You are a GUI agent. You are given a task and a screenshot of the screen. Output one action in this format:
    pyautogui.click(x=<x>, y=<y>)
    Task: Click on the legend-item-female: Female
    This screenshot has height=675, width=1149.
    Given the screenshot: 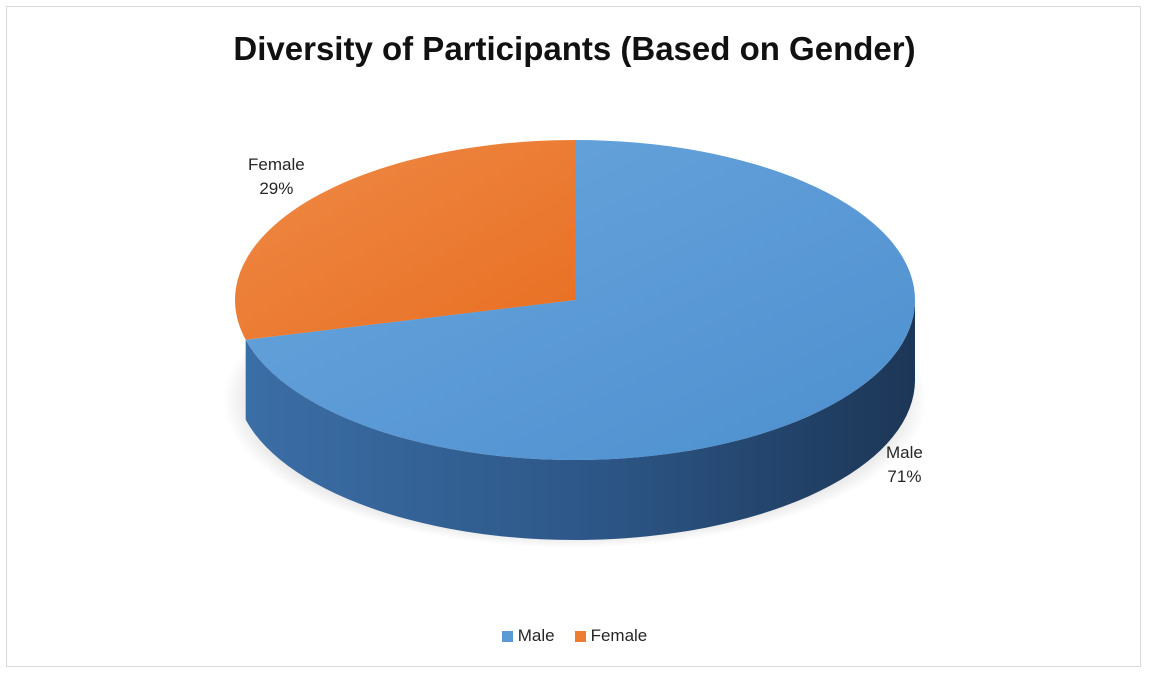 What is the action you would take?
    pyautogui.click(x=611, y=636)
    